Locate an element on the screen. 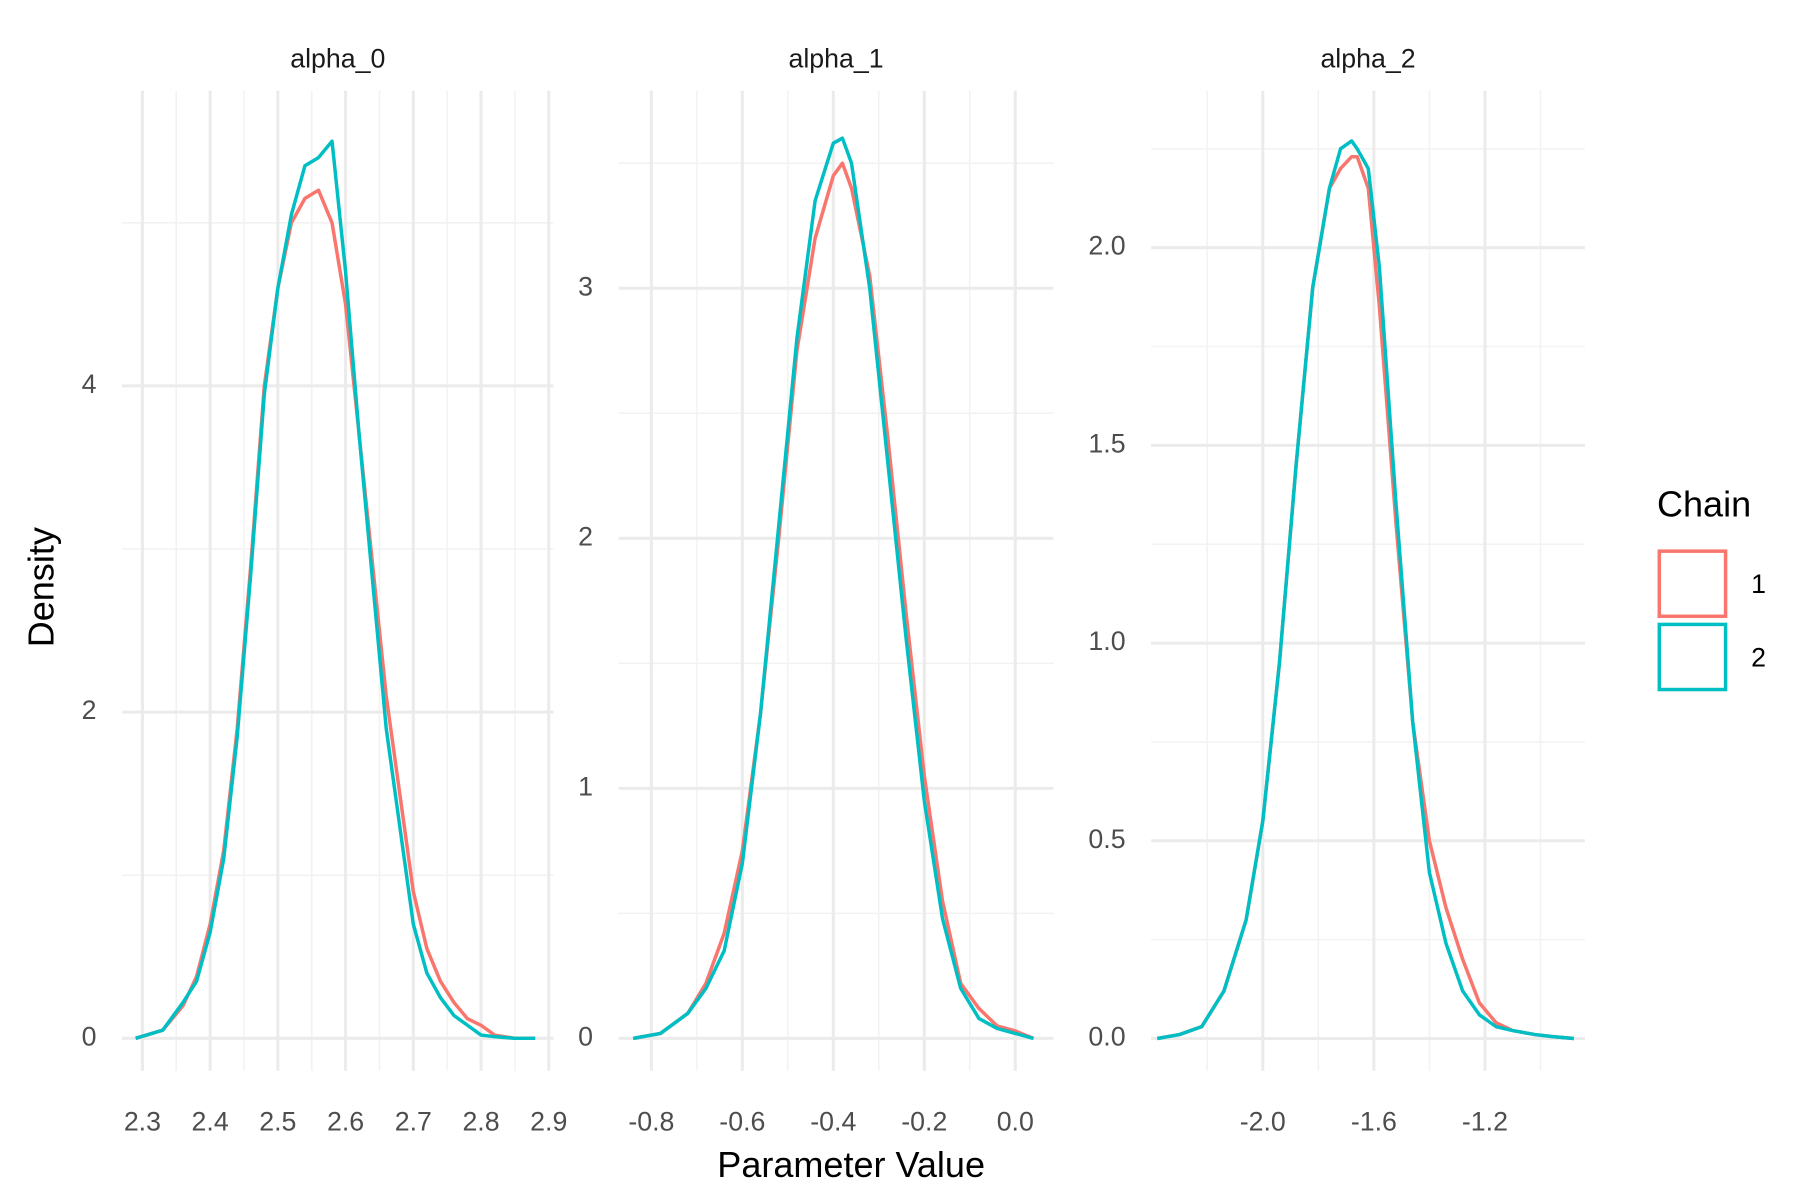 The height and width of the screenshot is (1200, 1800). y-tick-label: 0.0 is located at coordinates (1106, 1037).